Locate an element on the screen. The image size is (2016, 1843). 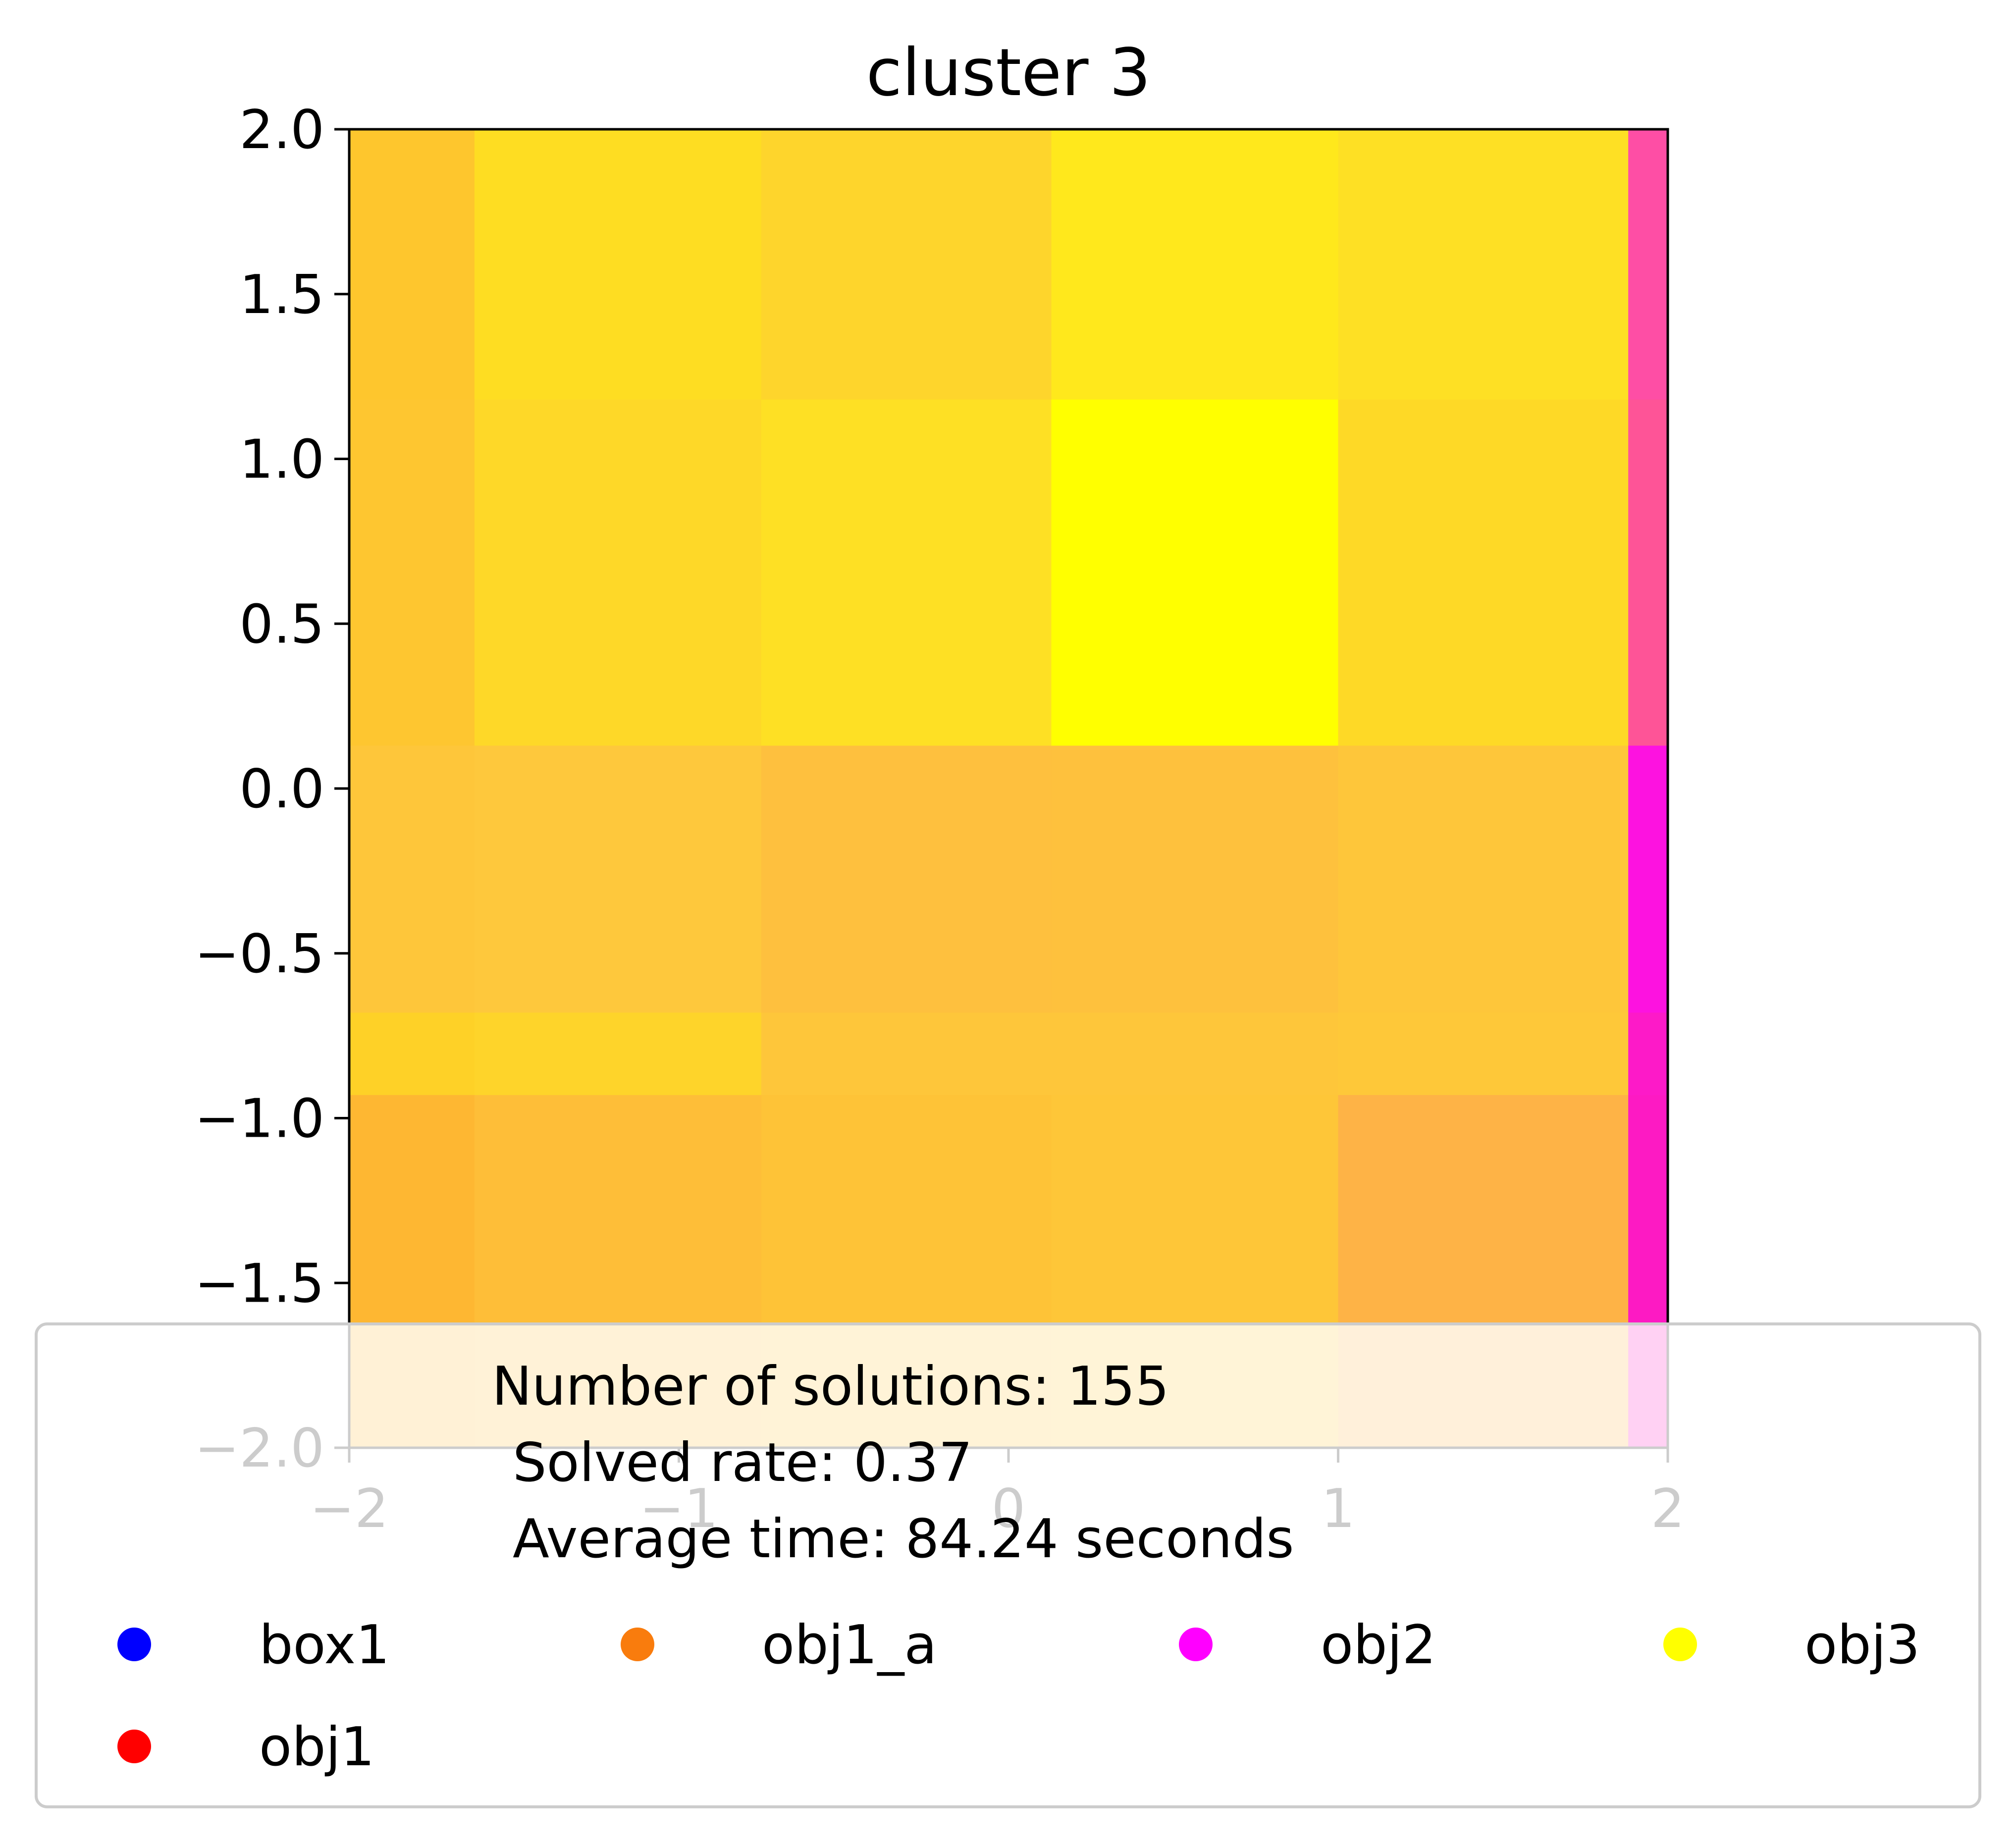
legend-entry: obj3 is located at coordinates (1792, 1645).